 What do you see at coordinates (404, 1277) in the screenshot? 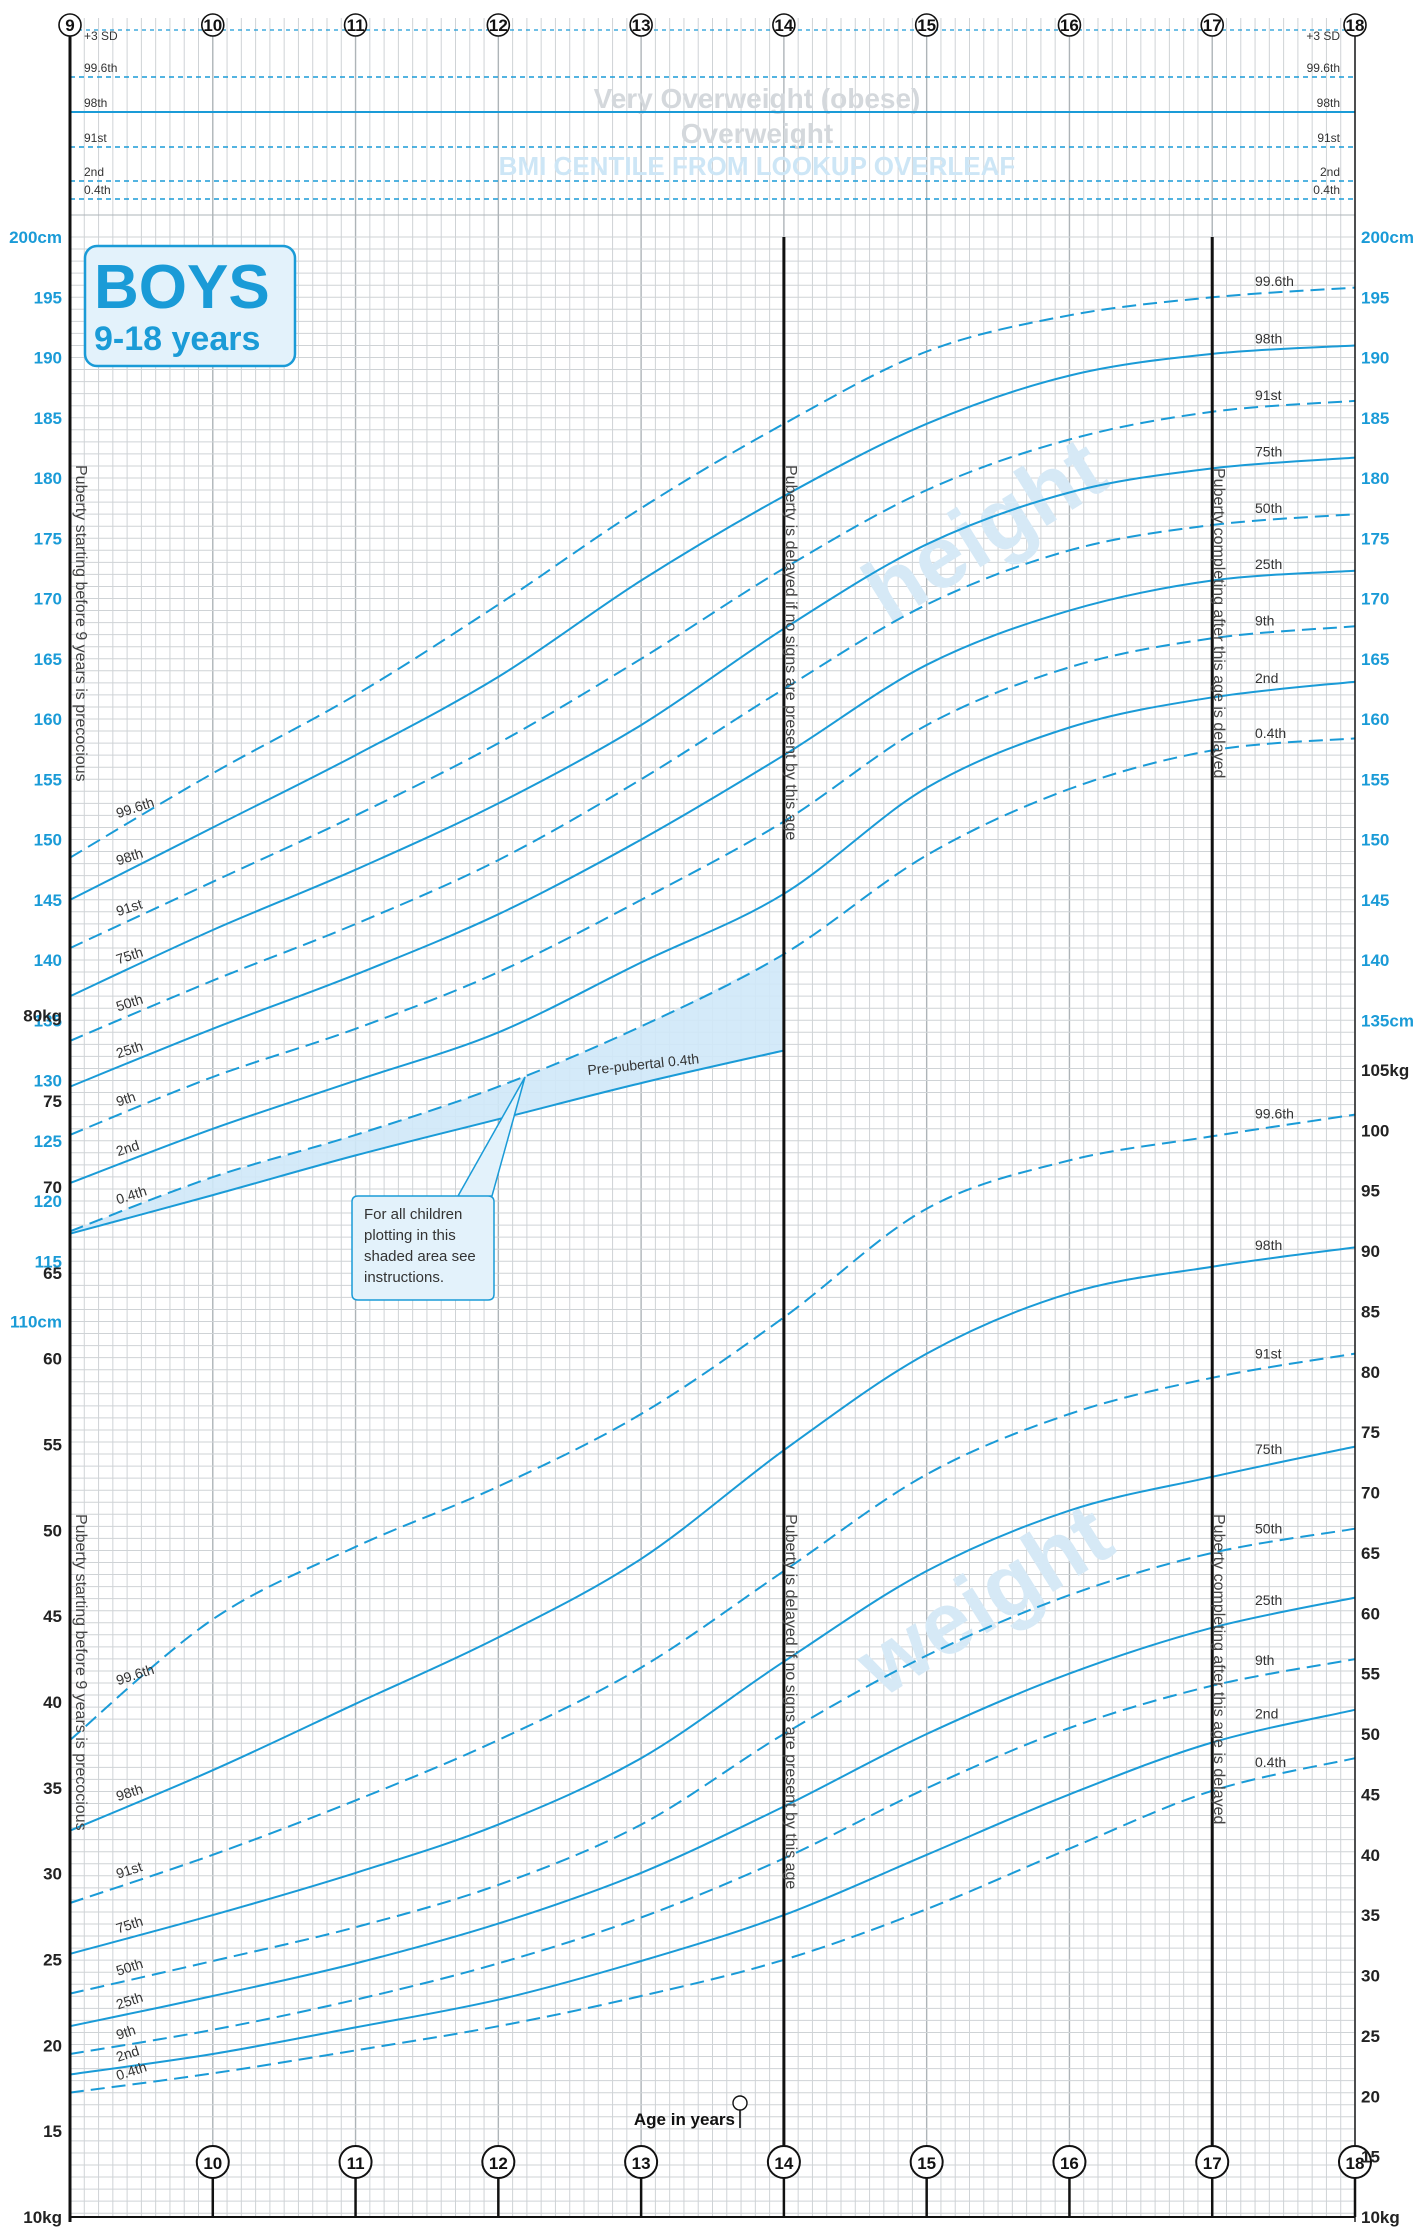
I see `callout-line-4: instructions.` at bounding box center [404, 1277].